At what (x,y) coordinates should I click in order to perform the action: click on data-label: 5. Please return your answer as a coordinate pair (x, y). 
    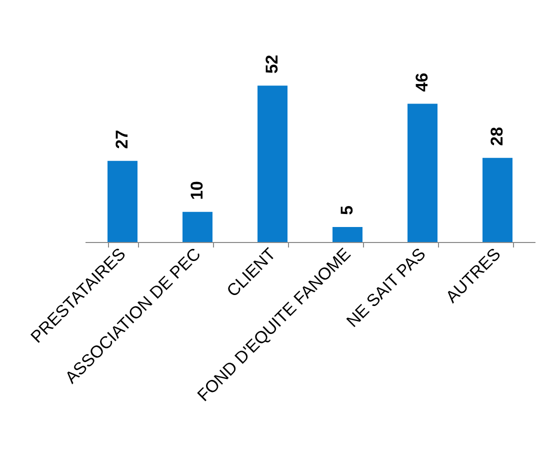
    Looking at the image, I should click on (347, 210).